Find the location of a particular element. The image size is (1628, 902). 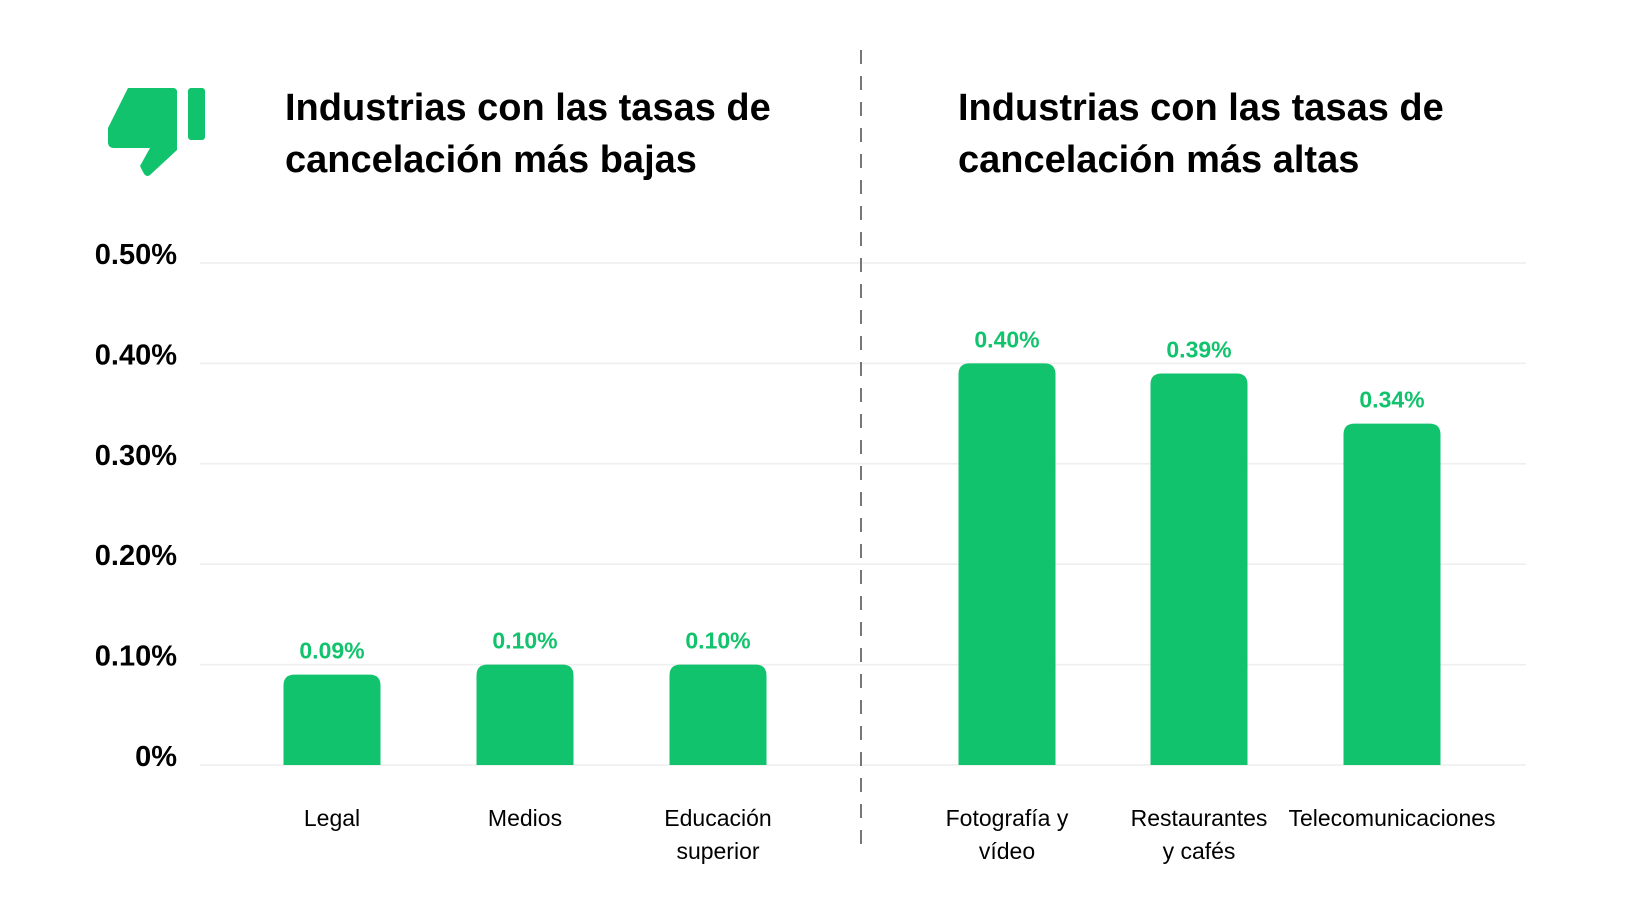

right-title-line-2: cancelación más altas is located at coordinates (1159, 160).